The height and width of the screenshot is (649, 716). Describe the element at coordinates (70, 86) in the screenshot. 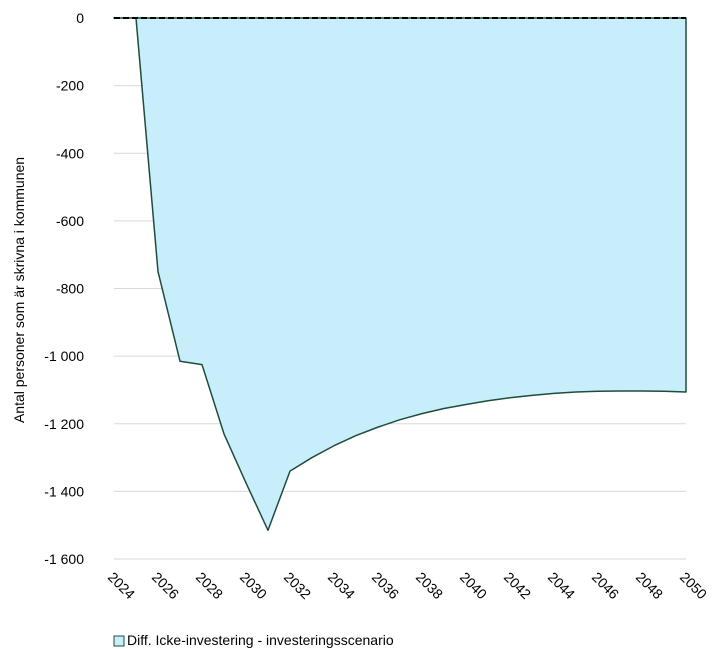

I see `y-tick-label: -200` at that location.